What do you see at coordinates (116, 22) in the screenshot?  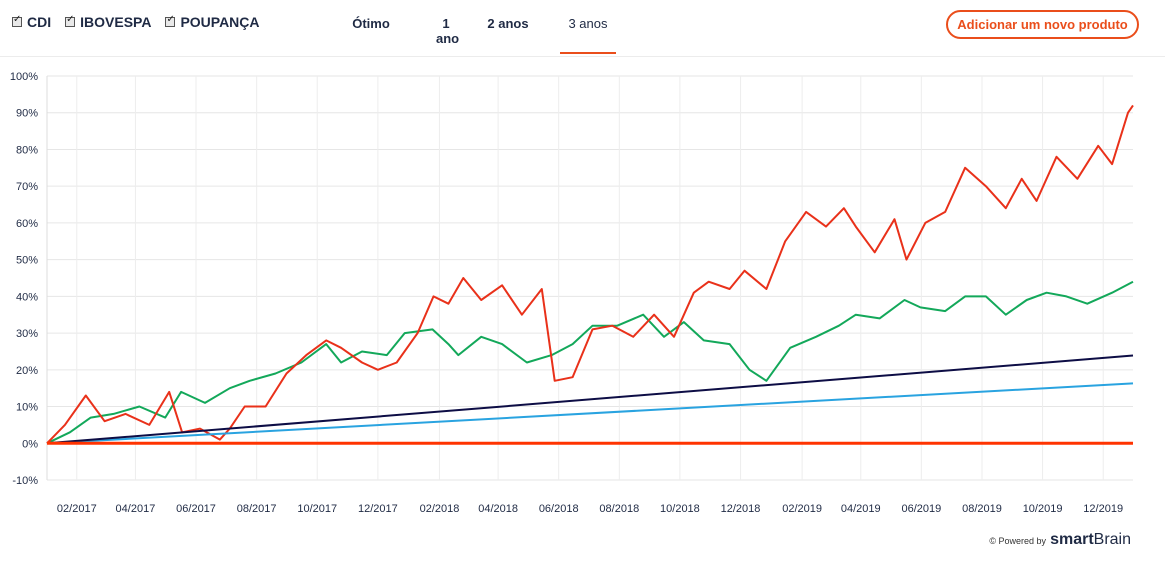 I see `legend-label: IBOVESPA` at bounding box center [116, 22].